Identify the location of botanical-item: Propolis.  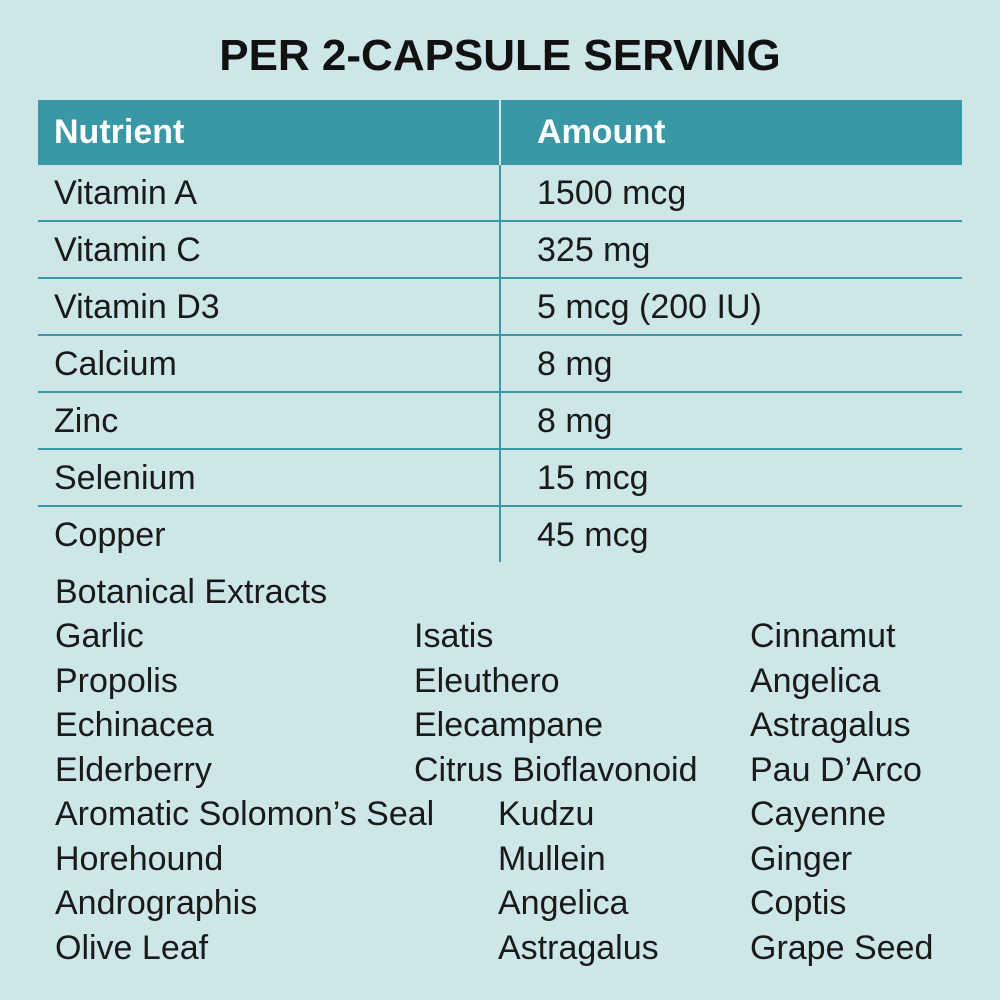
(116, 681).